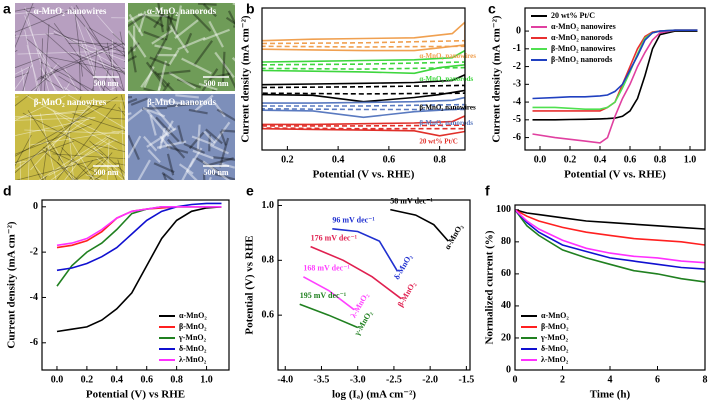  What do you see at coordinates (515, 379) in the screenshot?
I see `x-tick-label: 0` at bounding box center [515, 379].